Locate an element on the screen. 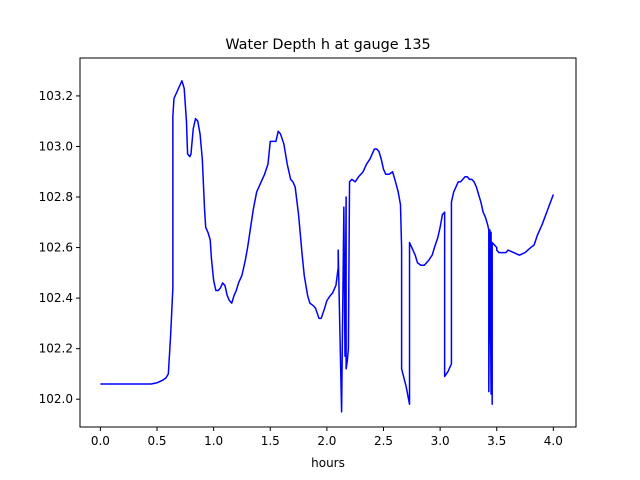  y-axis-ticks: 102.0 102.2 102.4 102.6 102.8 103.0 103.2 is located at coordinates (59, 247).